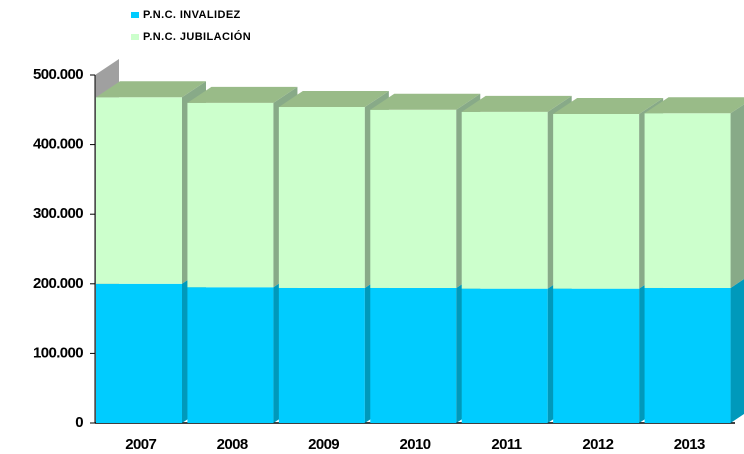 The image size is (744, 454). Describe the element at coordinates (58, 74) in the screenshot. I see `y-tick-label: 500.000` at that location.